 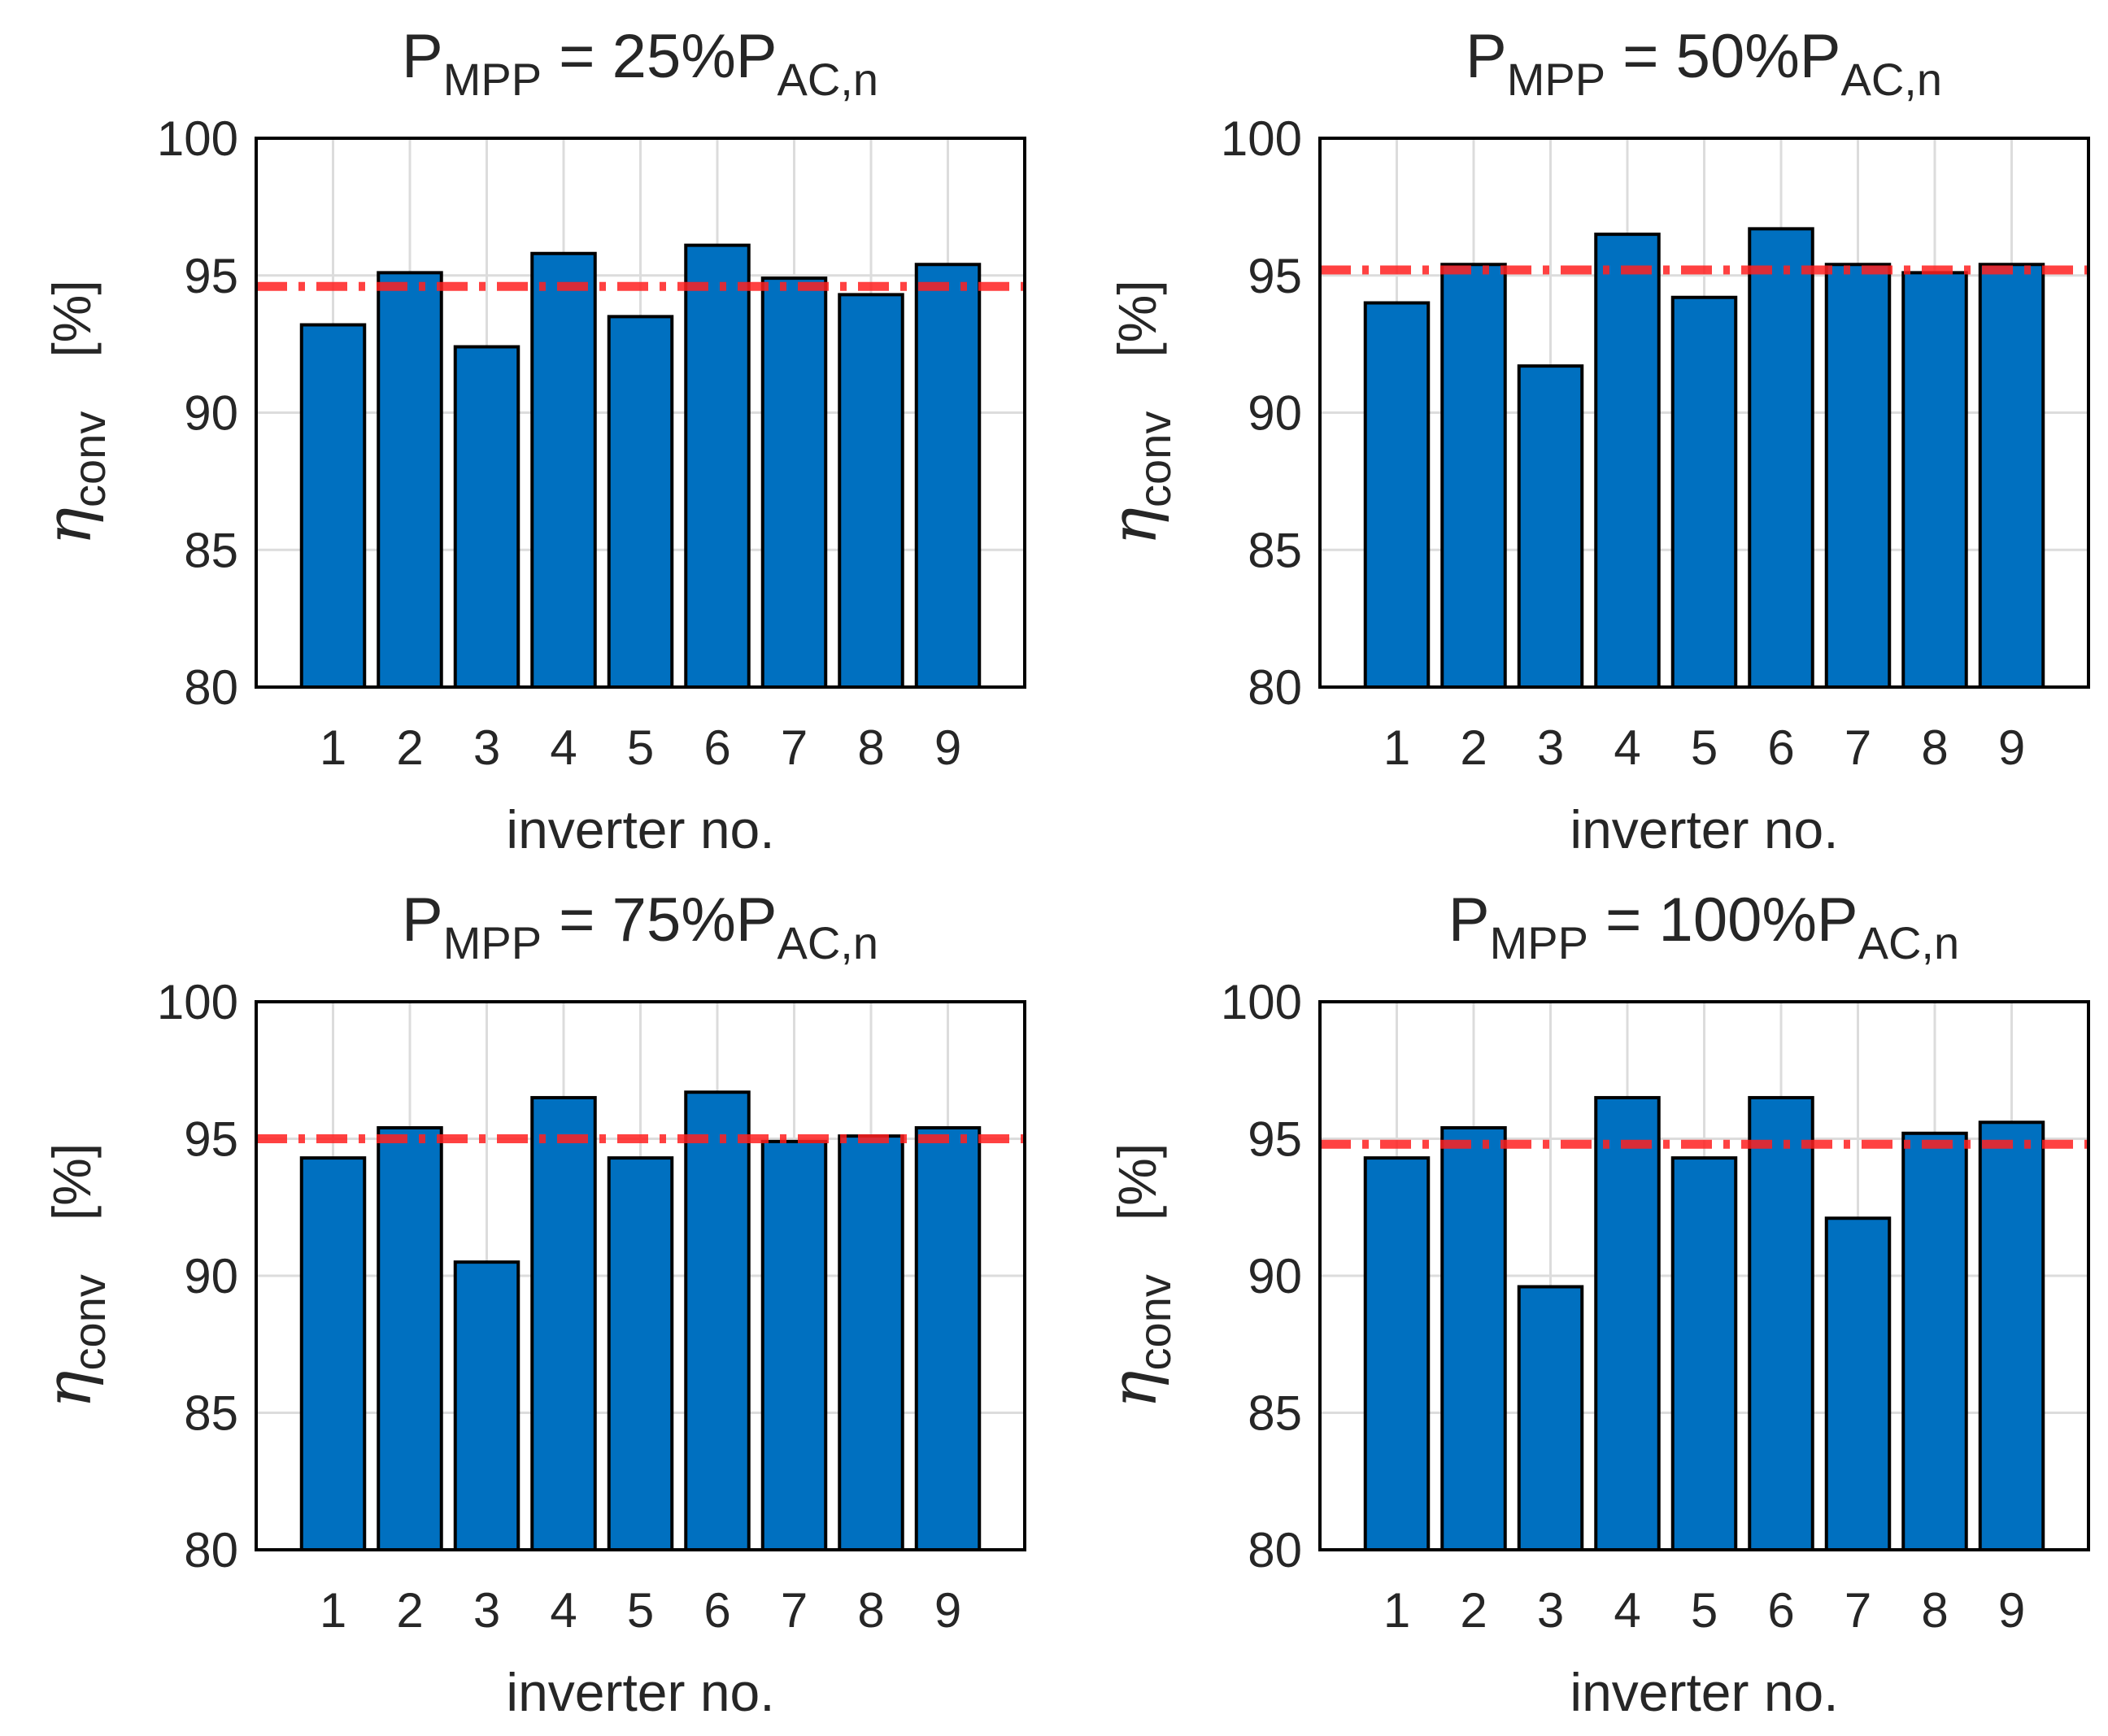 I want to click on chart-title: PMPP = 25%PAC,n, so click(x=640, y=63).